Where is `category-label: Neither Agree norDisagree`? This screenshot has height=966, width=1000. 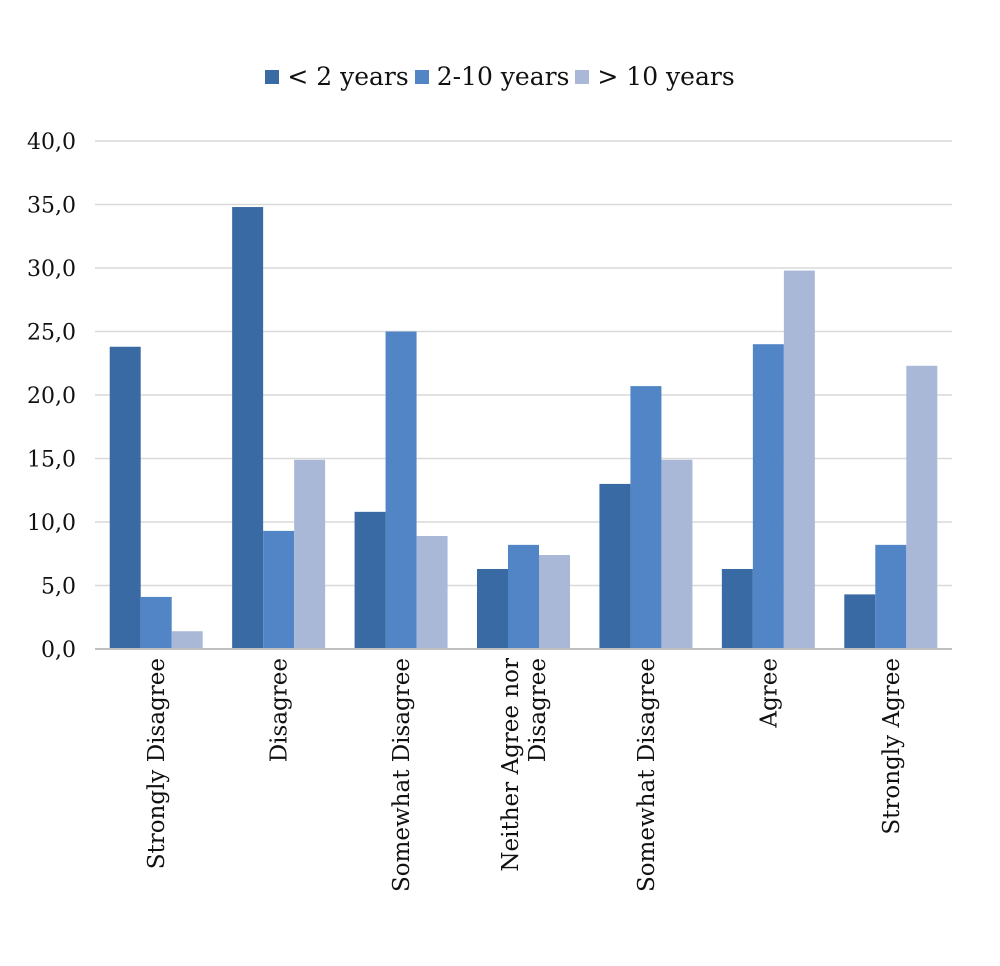 category-label: Neither Agree norDisagree is located at coordinates (524, 765).